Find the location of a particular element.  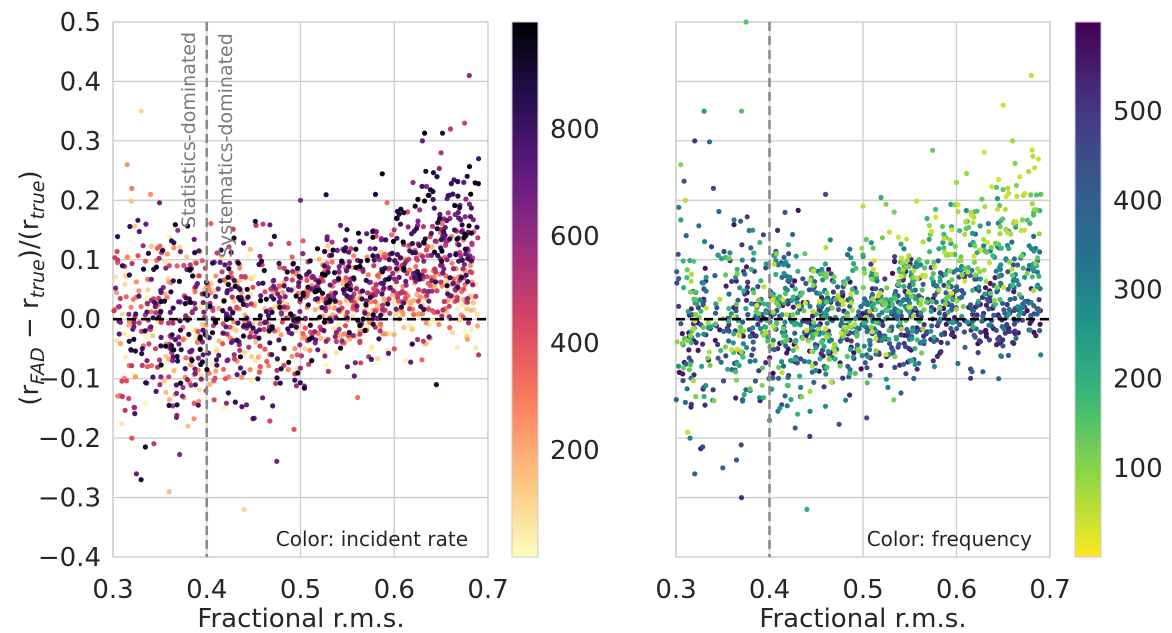

ylabel-close: ) is located at coordinates (30, 175).